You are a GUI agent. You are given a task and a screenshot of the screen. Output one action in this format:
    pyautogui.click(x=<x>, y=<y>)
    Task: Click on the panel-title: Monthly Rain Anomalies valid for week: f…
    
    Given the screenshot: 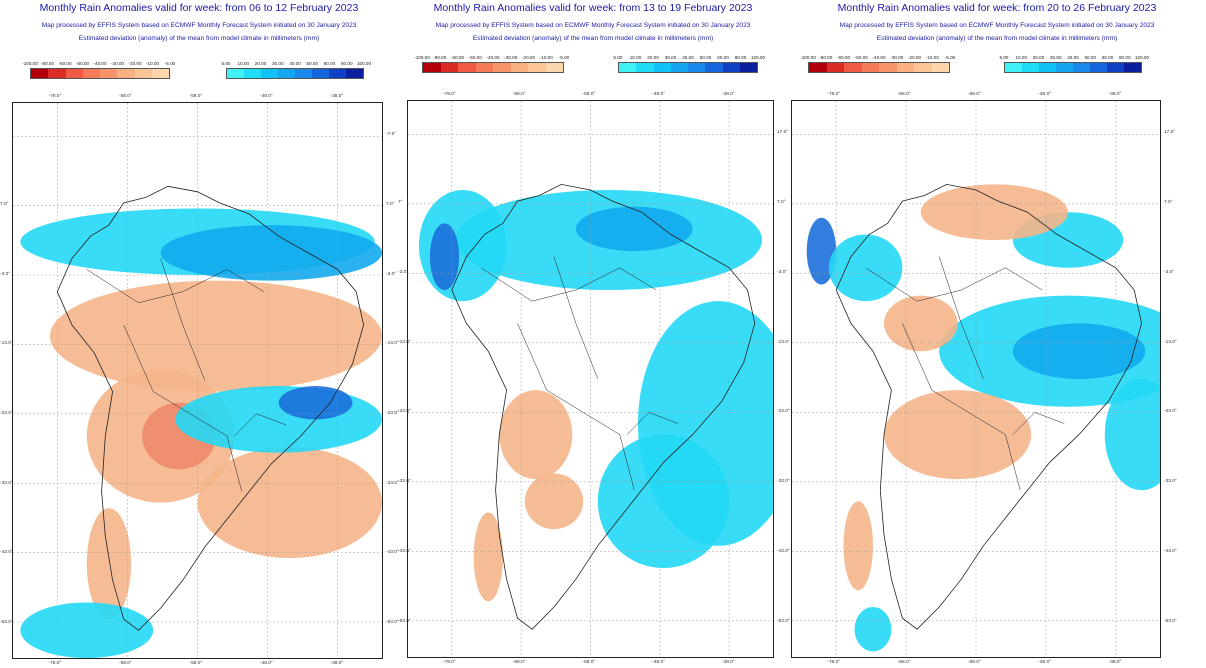 What is the action you would take?
    pyautogui.click(x=997, y=8)
    